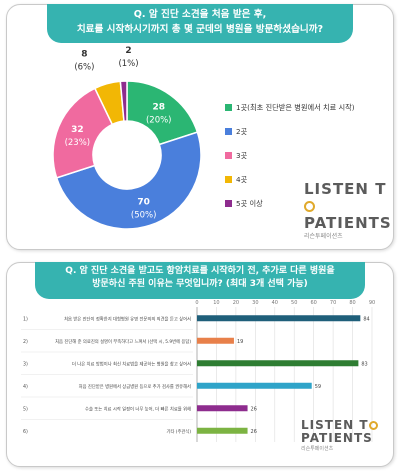 This screenshot has width=400, height=471. Describe the element at coordinates (242, 179) in the screenshot. I see `legend-label: 4곳` at that location.